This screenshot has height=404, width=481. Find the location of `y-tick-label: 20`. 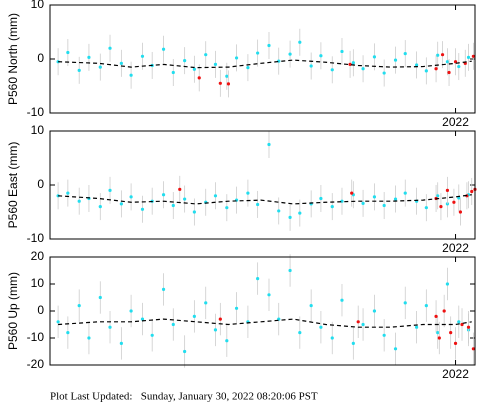

y-tick-label: 20 is located at coordinates (38, 256).